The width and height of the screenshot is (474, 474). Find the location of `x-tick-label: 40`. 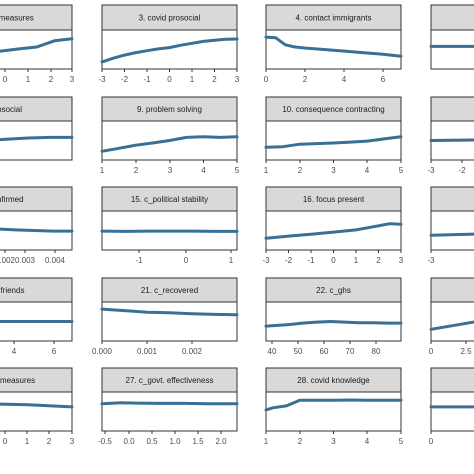

x-tick-label: 40 is located at coordinates (272, 351).